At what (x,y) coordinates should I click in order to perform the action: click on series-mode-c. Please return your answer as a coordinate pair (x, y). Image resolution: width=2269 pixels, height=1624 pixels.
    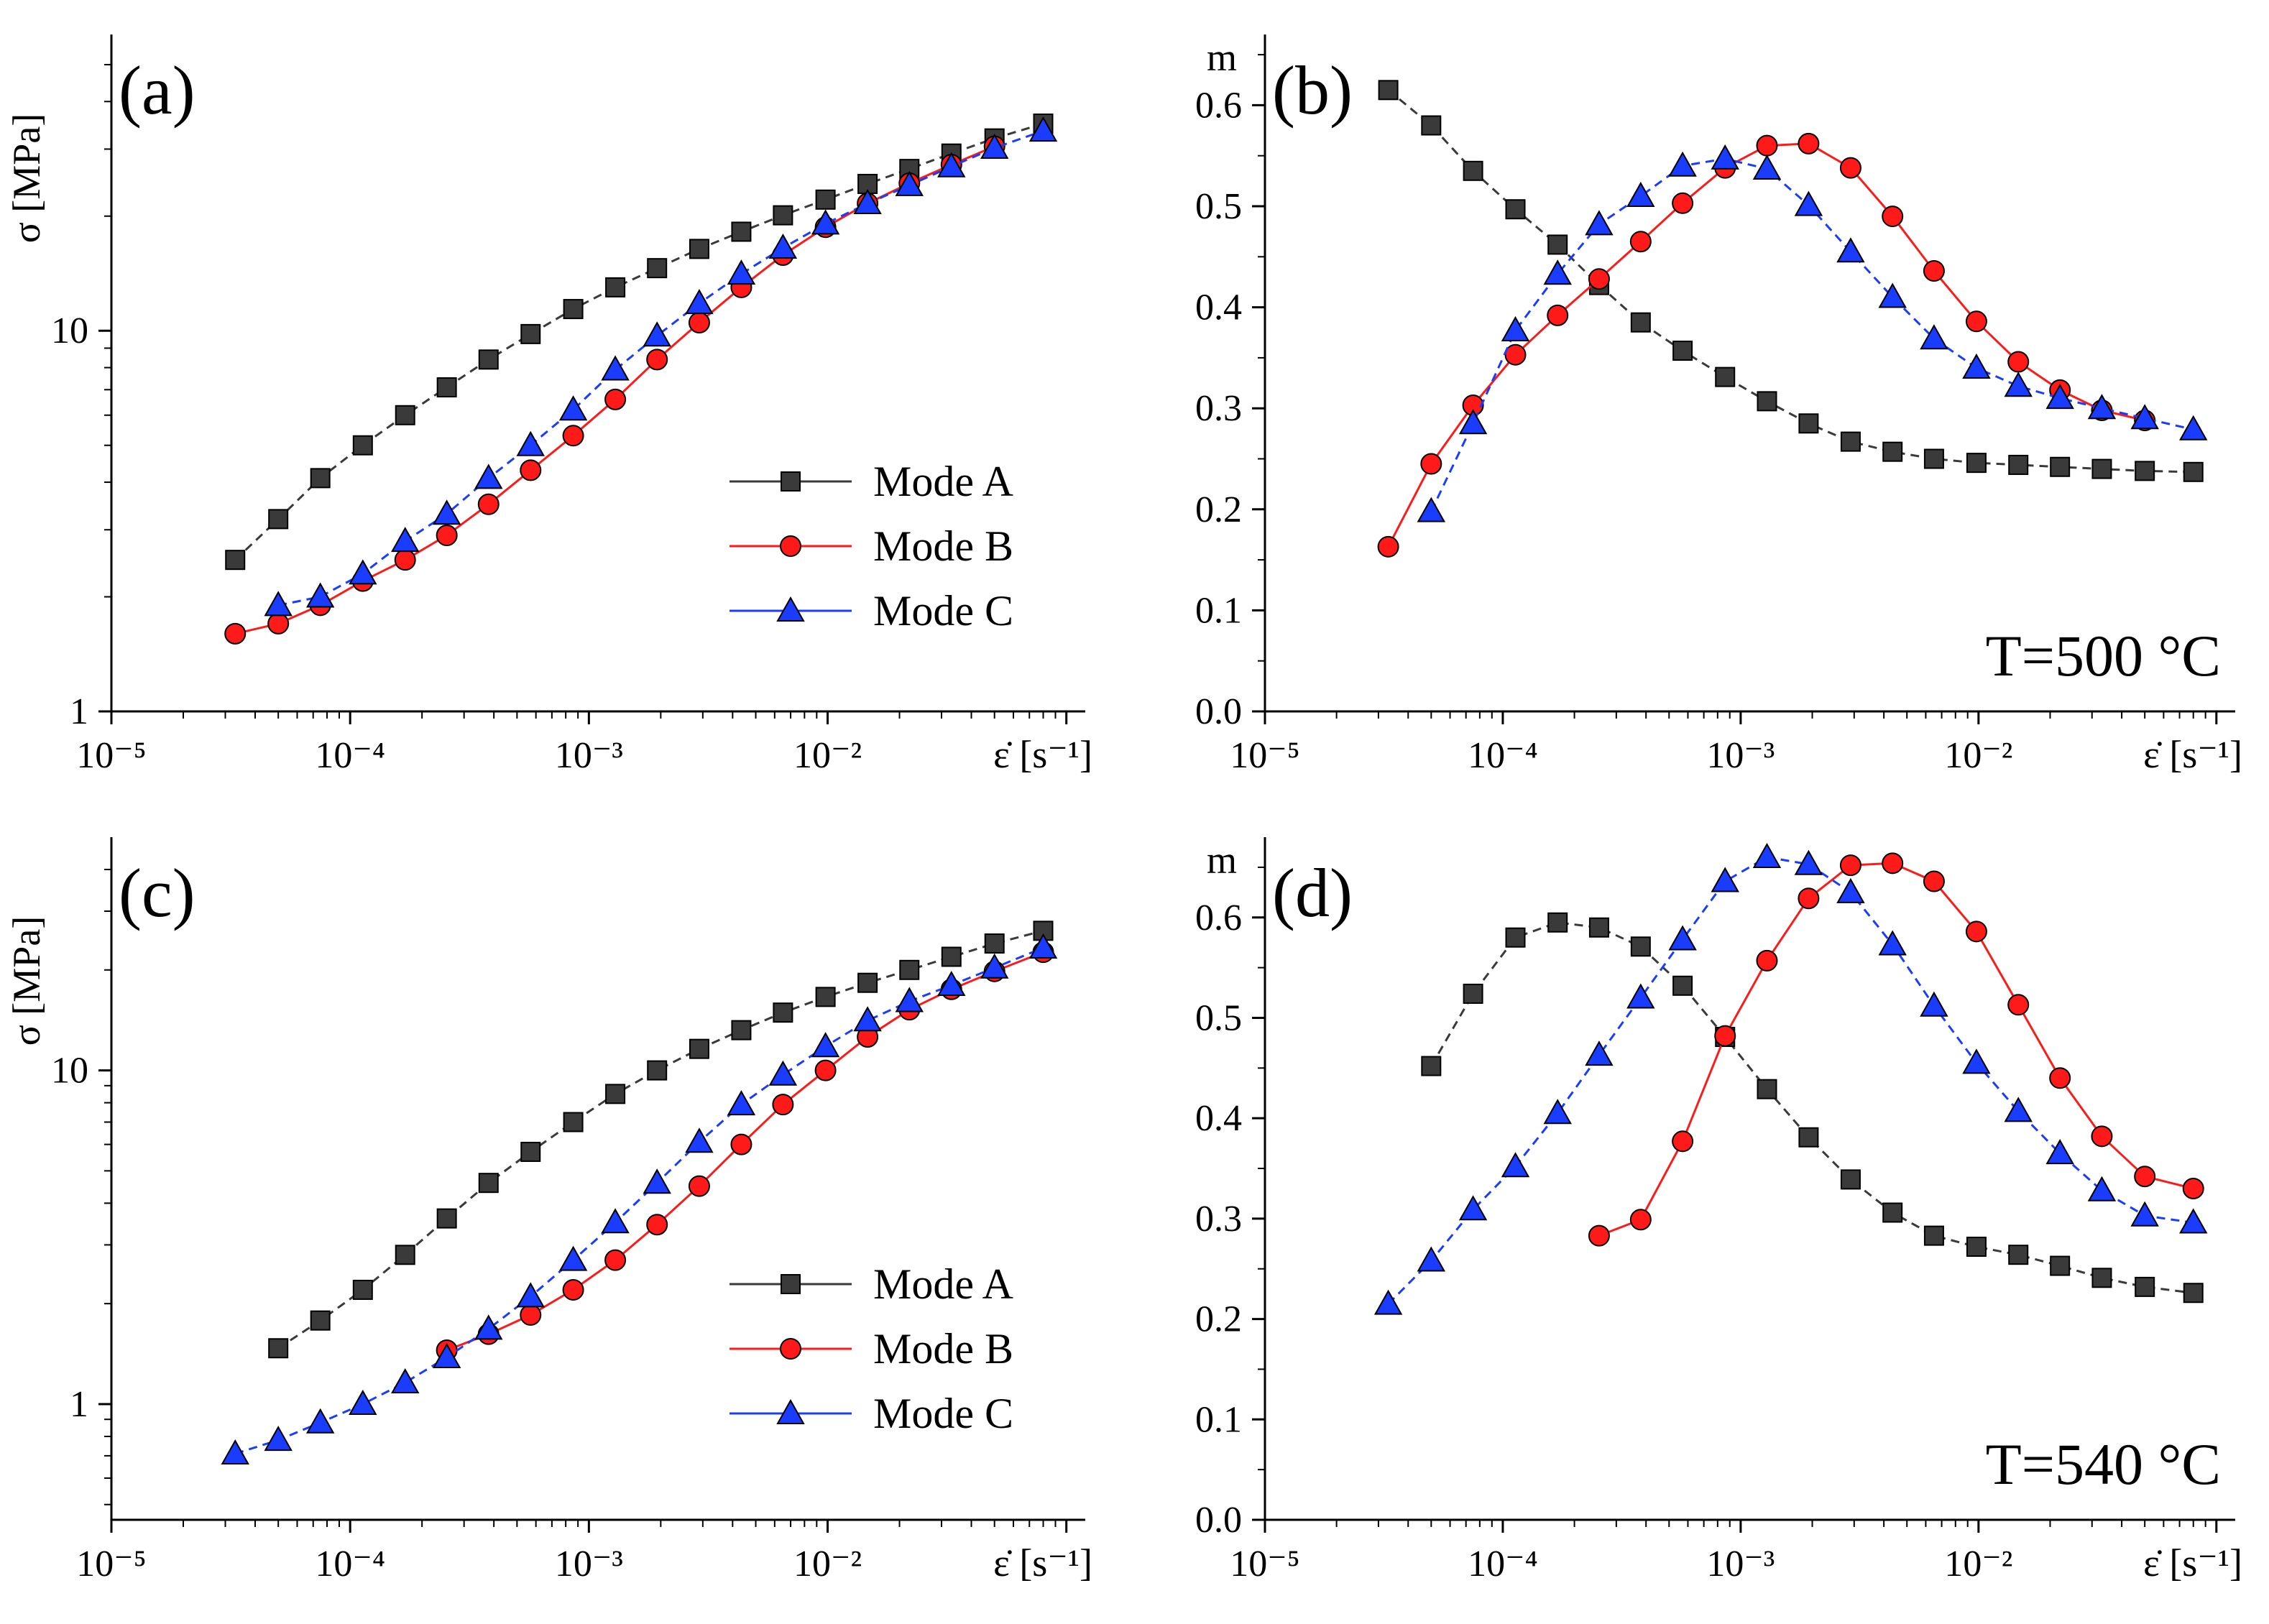
    Looking at the image, I should click on (639, 1199).